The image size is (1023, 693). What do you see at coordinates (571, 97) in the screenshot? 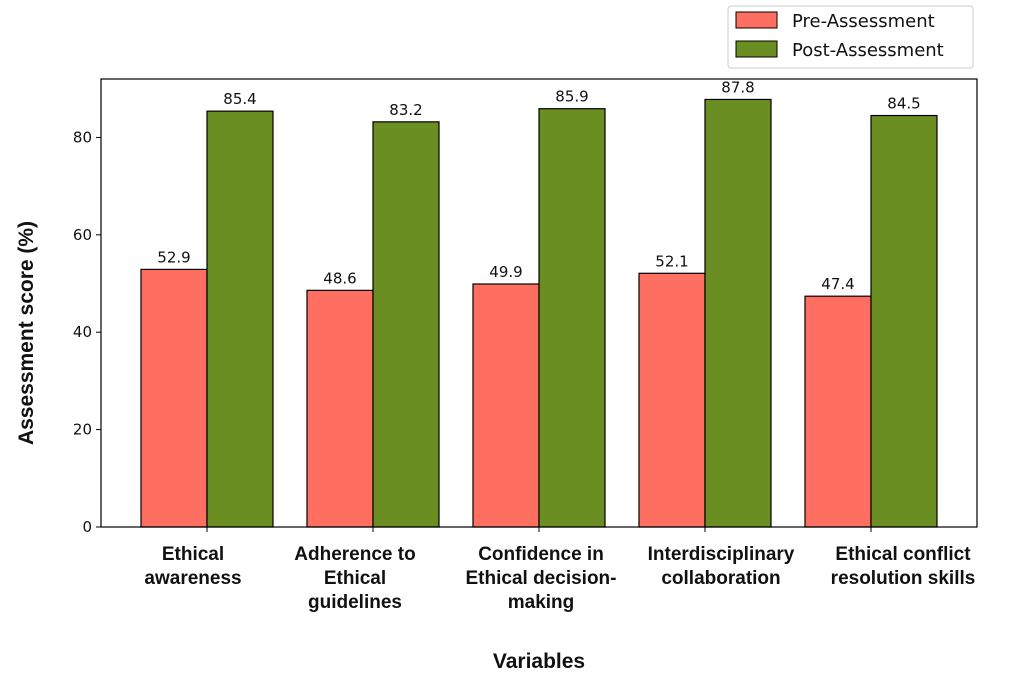
I see `bar-value-label: 85.9` at bounding box center [571, 97].